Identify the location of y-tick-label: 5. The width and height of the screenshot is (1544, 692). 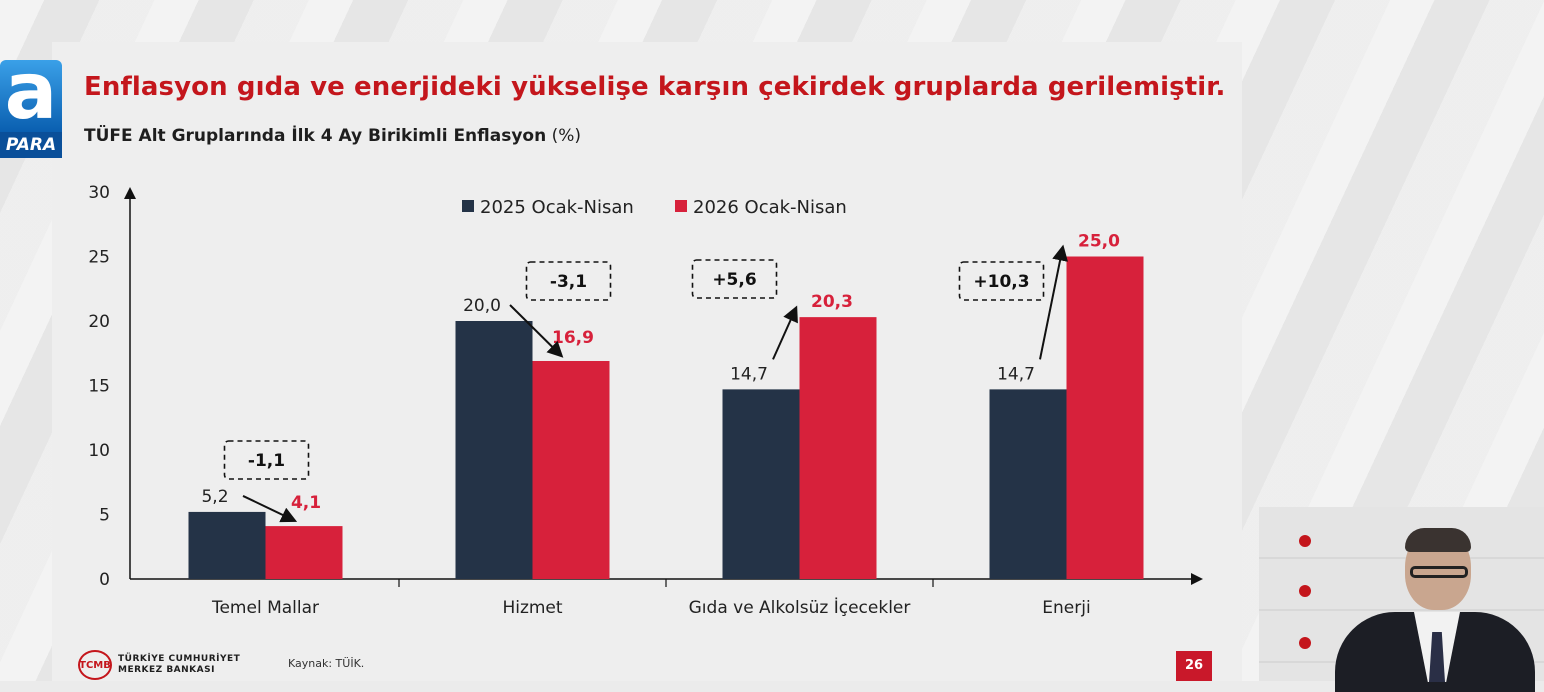
(104, 516).